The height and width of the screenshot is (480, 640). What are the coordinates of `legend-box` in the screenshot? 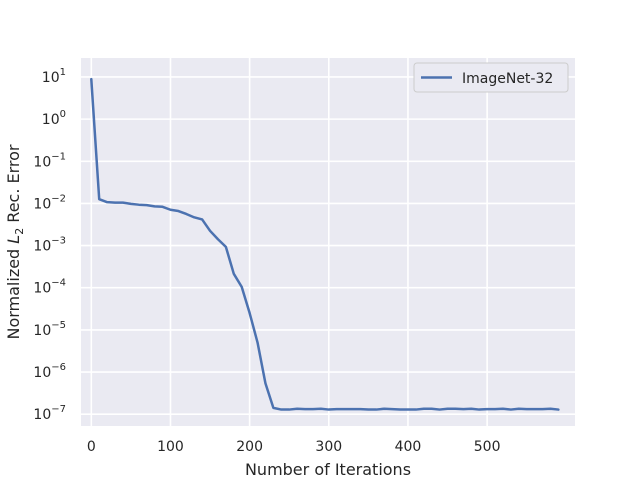 It's located at (491, 77).